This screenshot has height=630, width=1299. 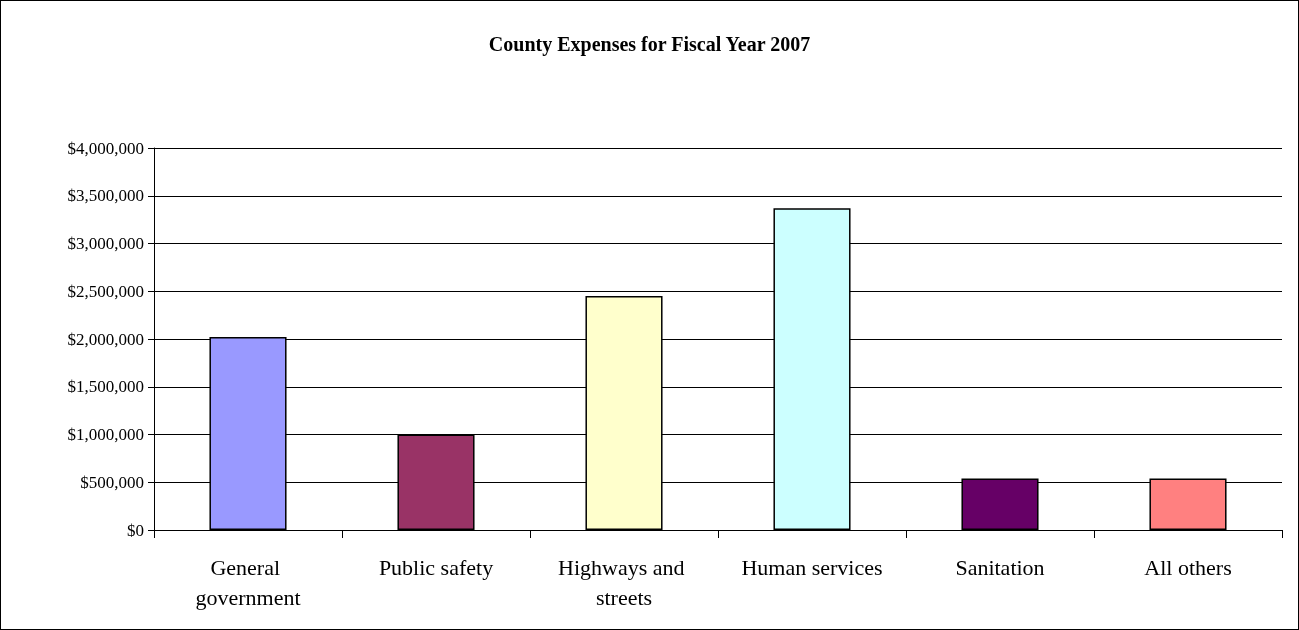 I want to click on x-tick-label: General government, so click(x=248, y=582).